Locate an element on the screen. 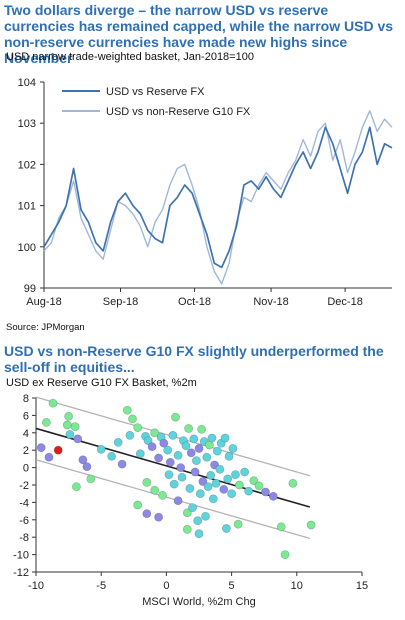  chart2-y-tick-label: -12 is located at coordinates (21, 573).